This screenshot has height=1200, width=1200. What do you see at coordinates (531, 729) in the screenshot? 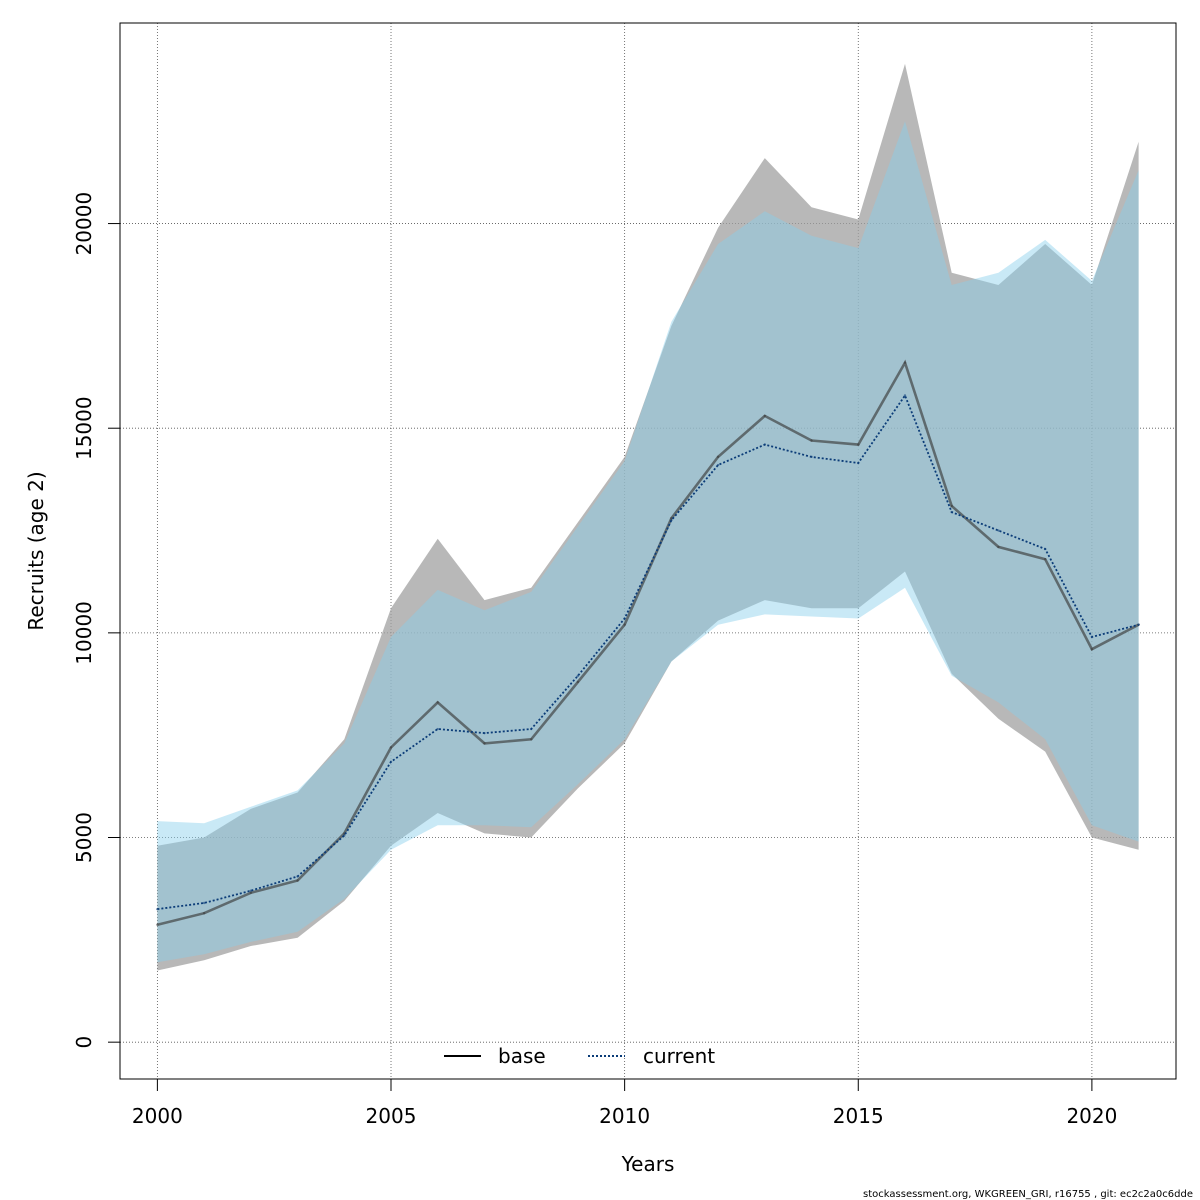
I see `data-point-current-2008` at bounding box center [531, 729].